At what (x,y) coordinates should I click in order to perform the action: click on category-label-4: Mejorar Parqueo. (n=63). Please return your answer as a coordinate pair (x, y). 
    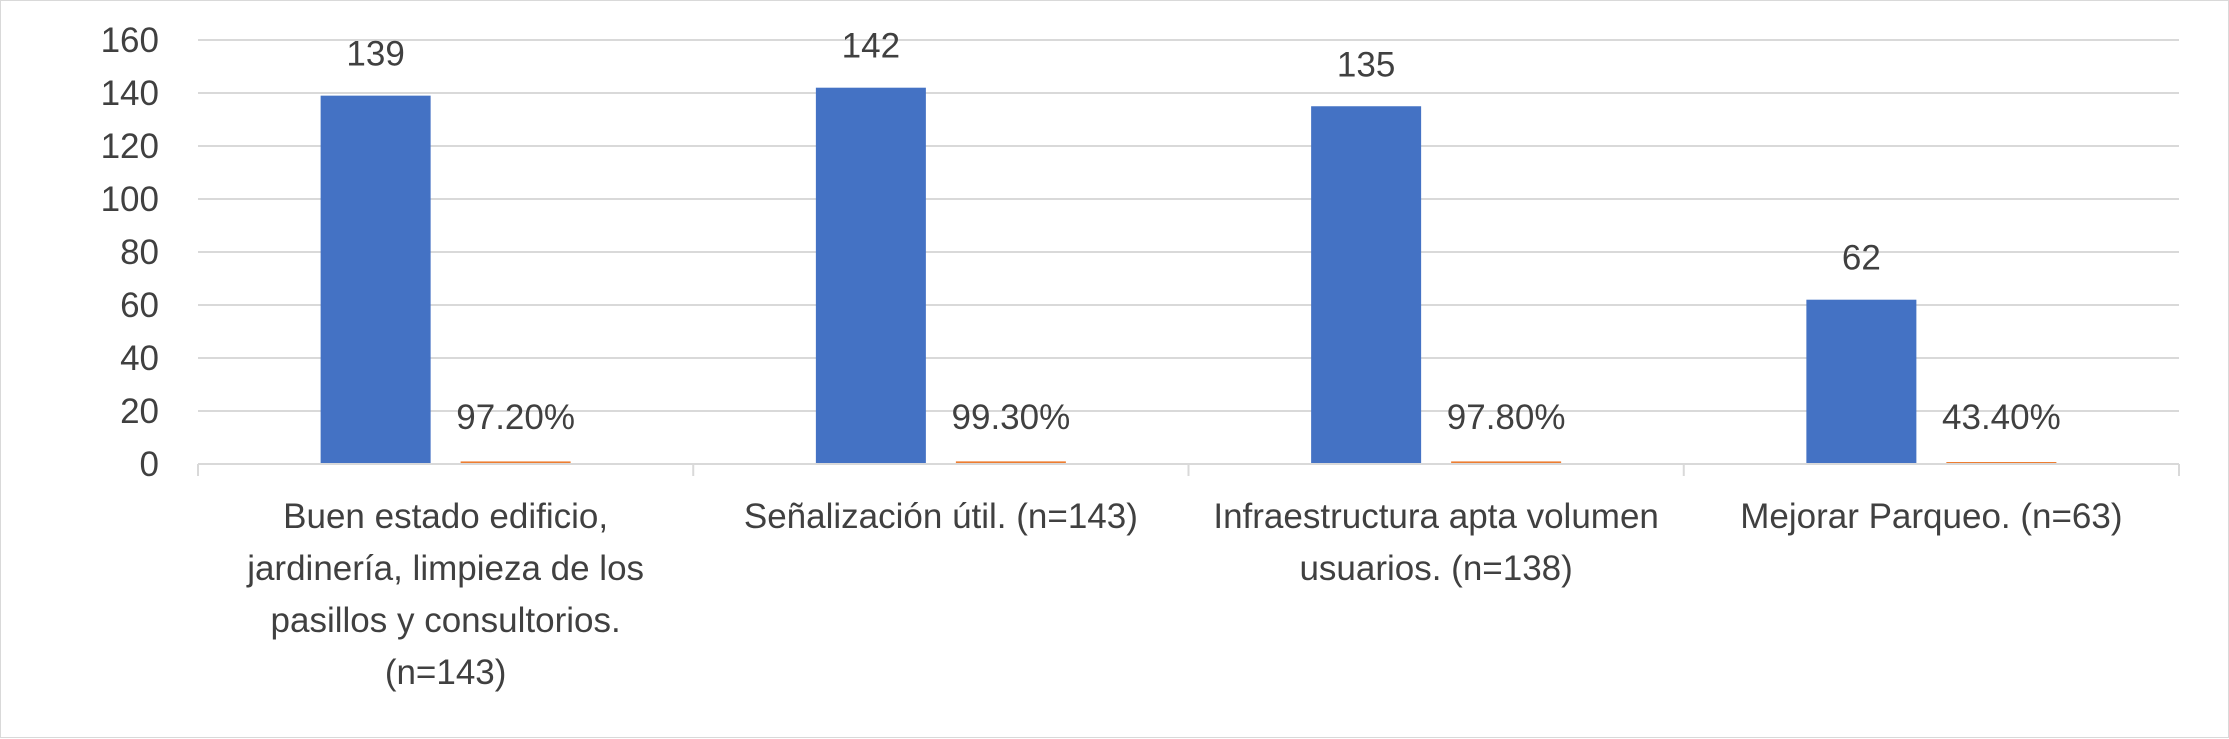
    Looking at the image, I should click on (1931, 516).